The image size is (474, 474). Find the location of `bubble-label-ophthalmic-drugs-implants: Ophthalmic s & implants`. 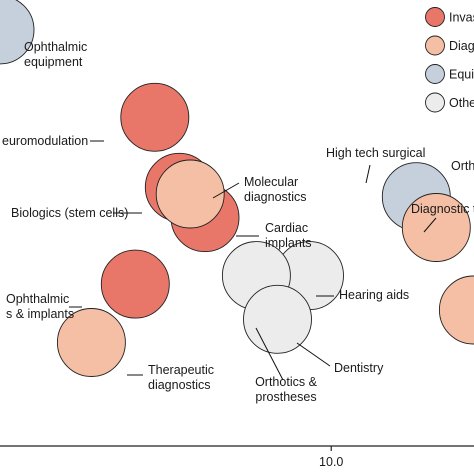

bubble-label-ophthalmic-drugs-implants: Ophthalmic s & implants is located at coordinates (40, 306).